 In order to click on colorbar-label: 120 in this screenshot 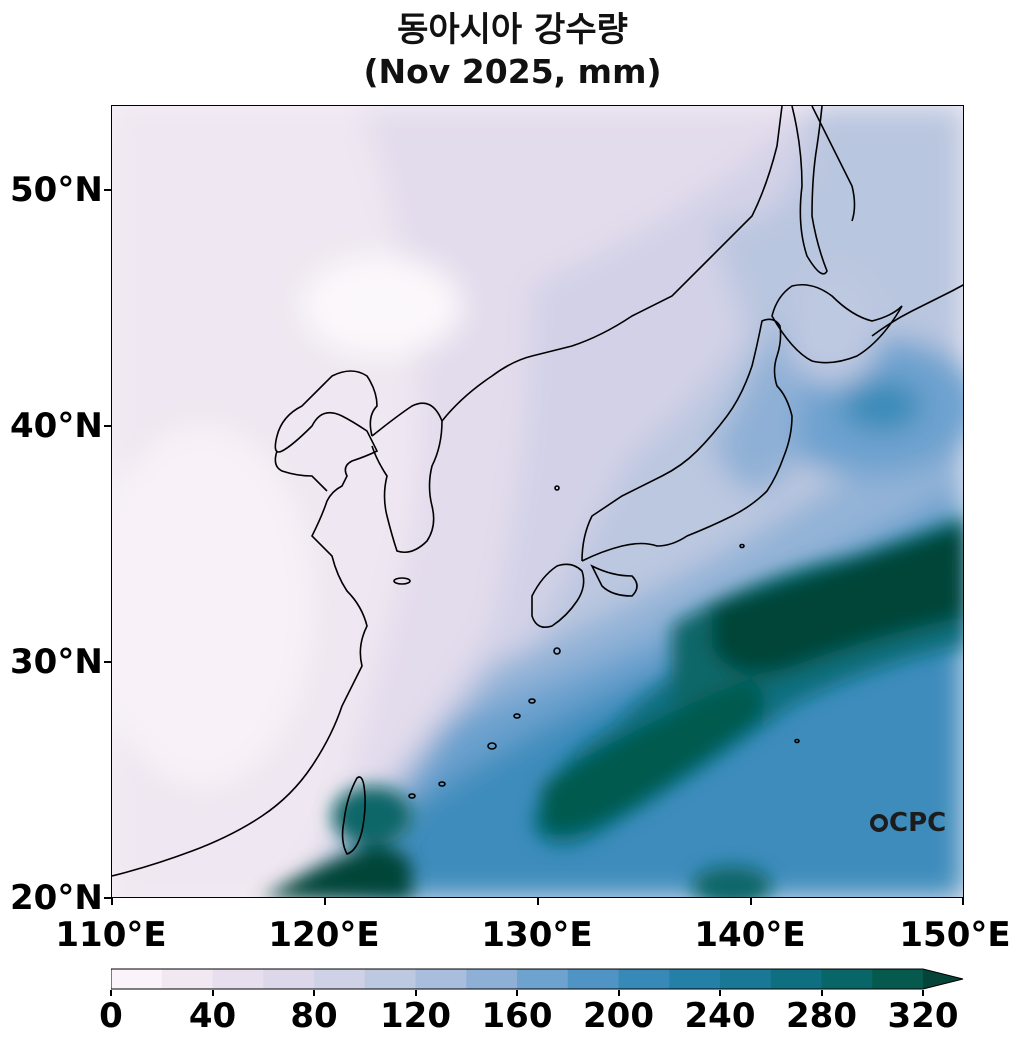, I will do `click(415, 1016)`.